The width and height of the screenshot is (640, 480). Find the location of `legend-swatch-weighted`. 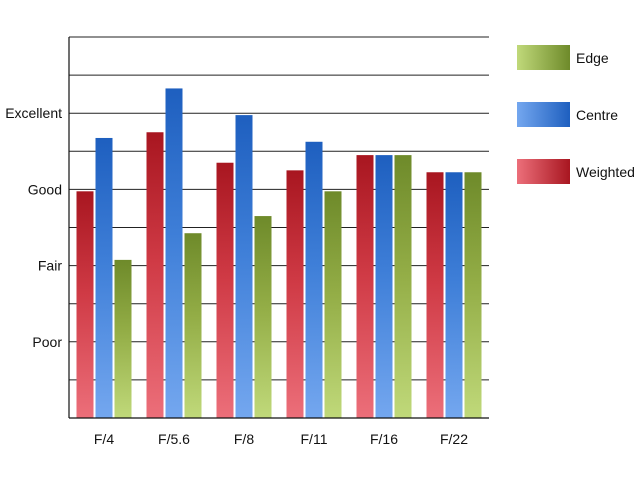

legend-swatch-weighted is located at coordinates (543, 171).